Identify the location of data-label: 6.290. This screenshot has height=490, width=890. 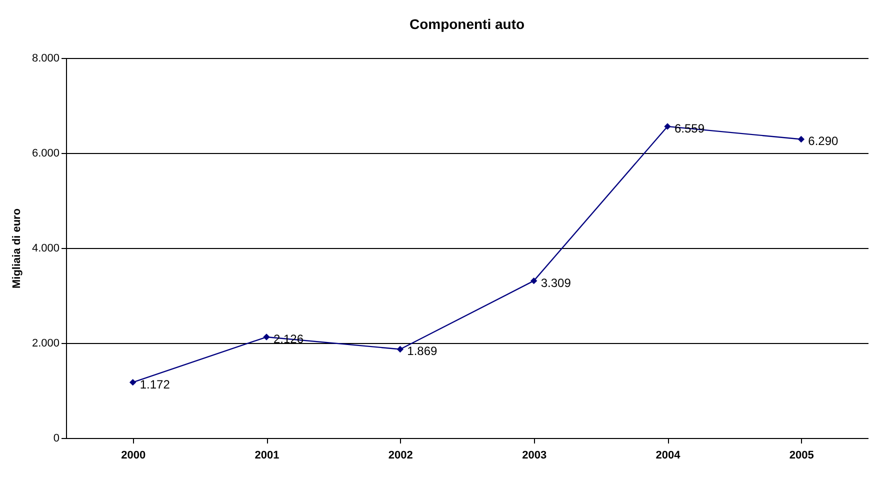
(823, 141).